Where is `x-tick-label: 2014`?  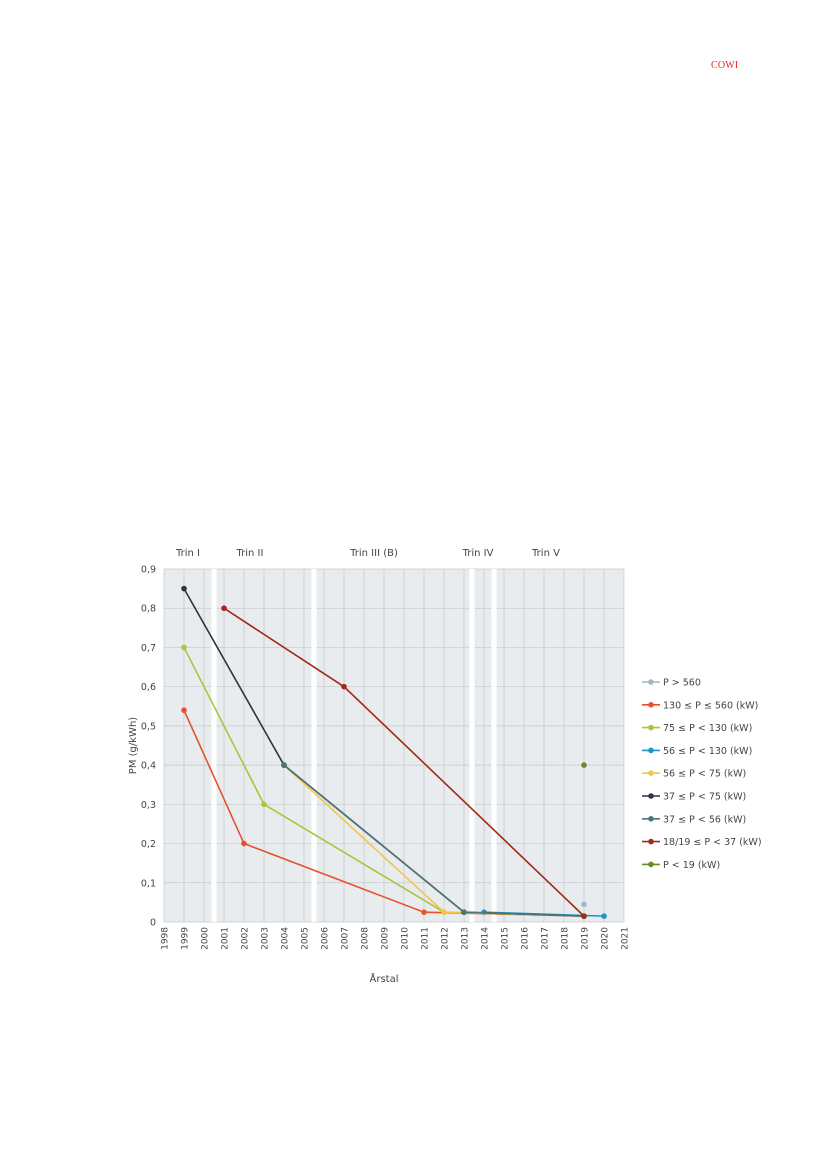
x-tick-label: 2014 is located at coordinates (486, 938).